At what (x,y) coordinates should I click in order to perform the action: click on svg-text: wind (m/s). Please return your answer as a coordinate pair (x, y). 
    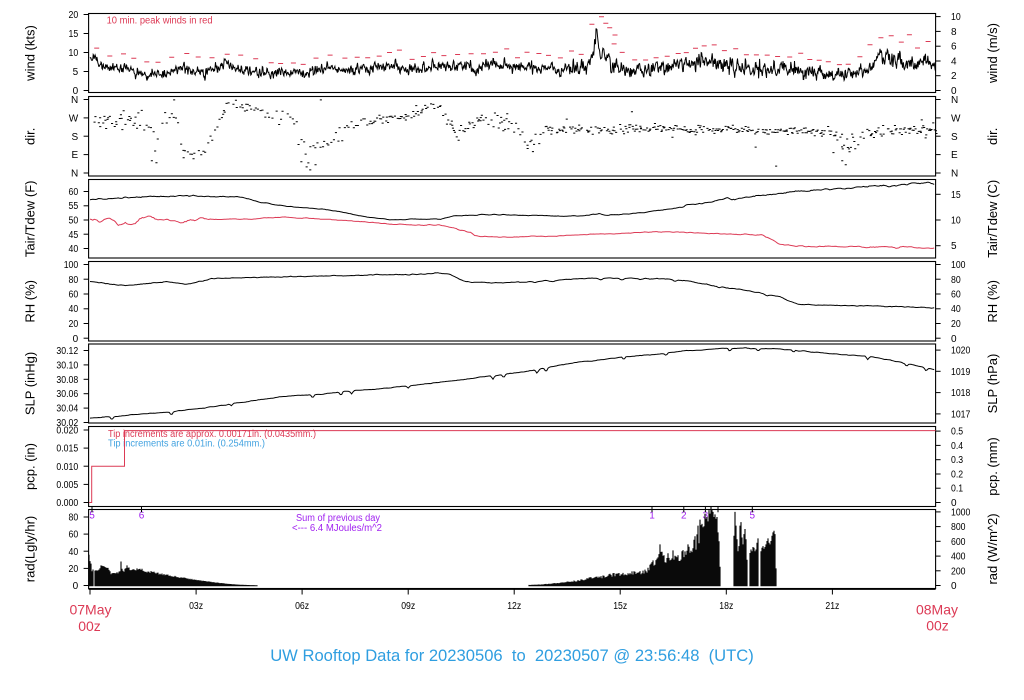
    Looking at the image, I should click on (992, 53).